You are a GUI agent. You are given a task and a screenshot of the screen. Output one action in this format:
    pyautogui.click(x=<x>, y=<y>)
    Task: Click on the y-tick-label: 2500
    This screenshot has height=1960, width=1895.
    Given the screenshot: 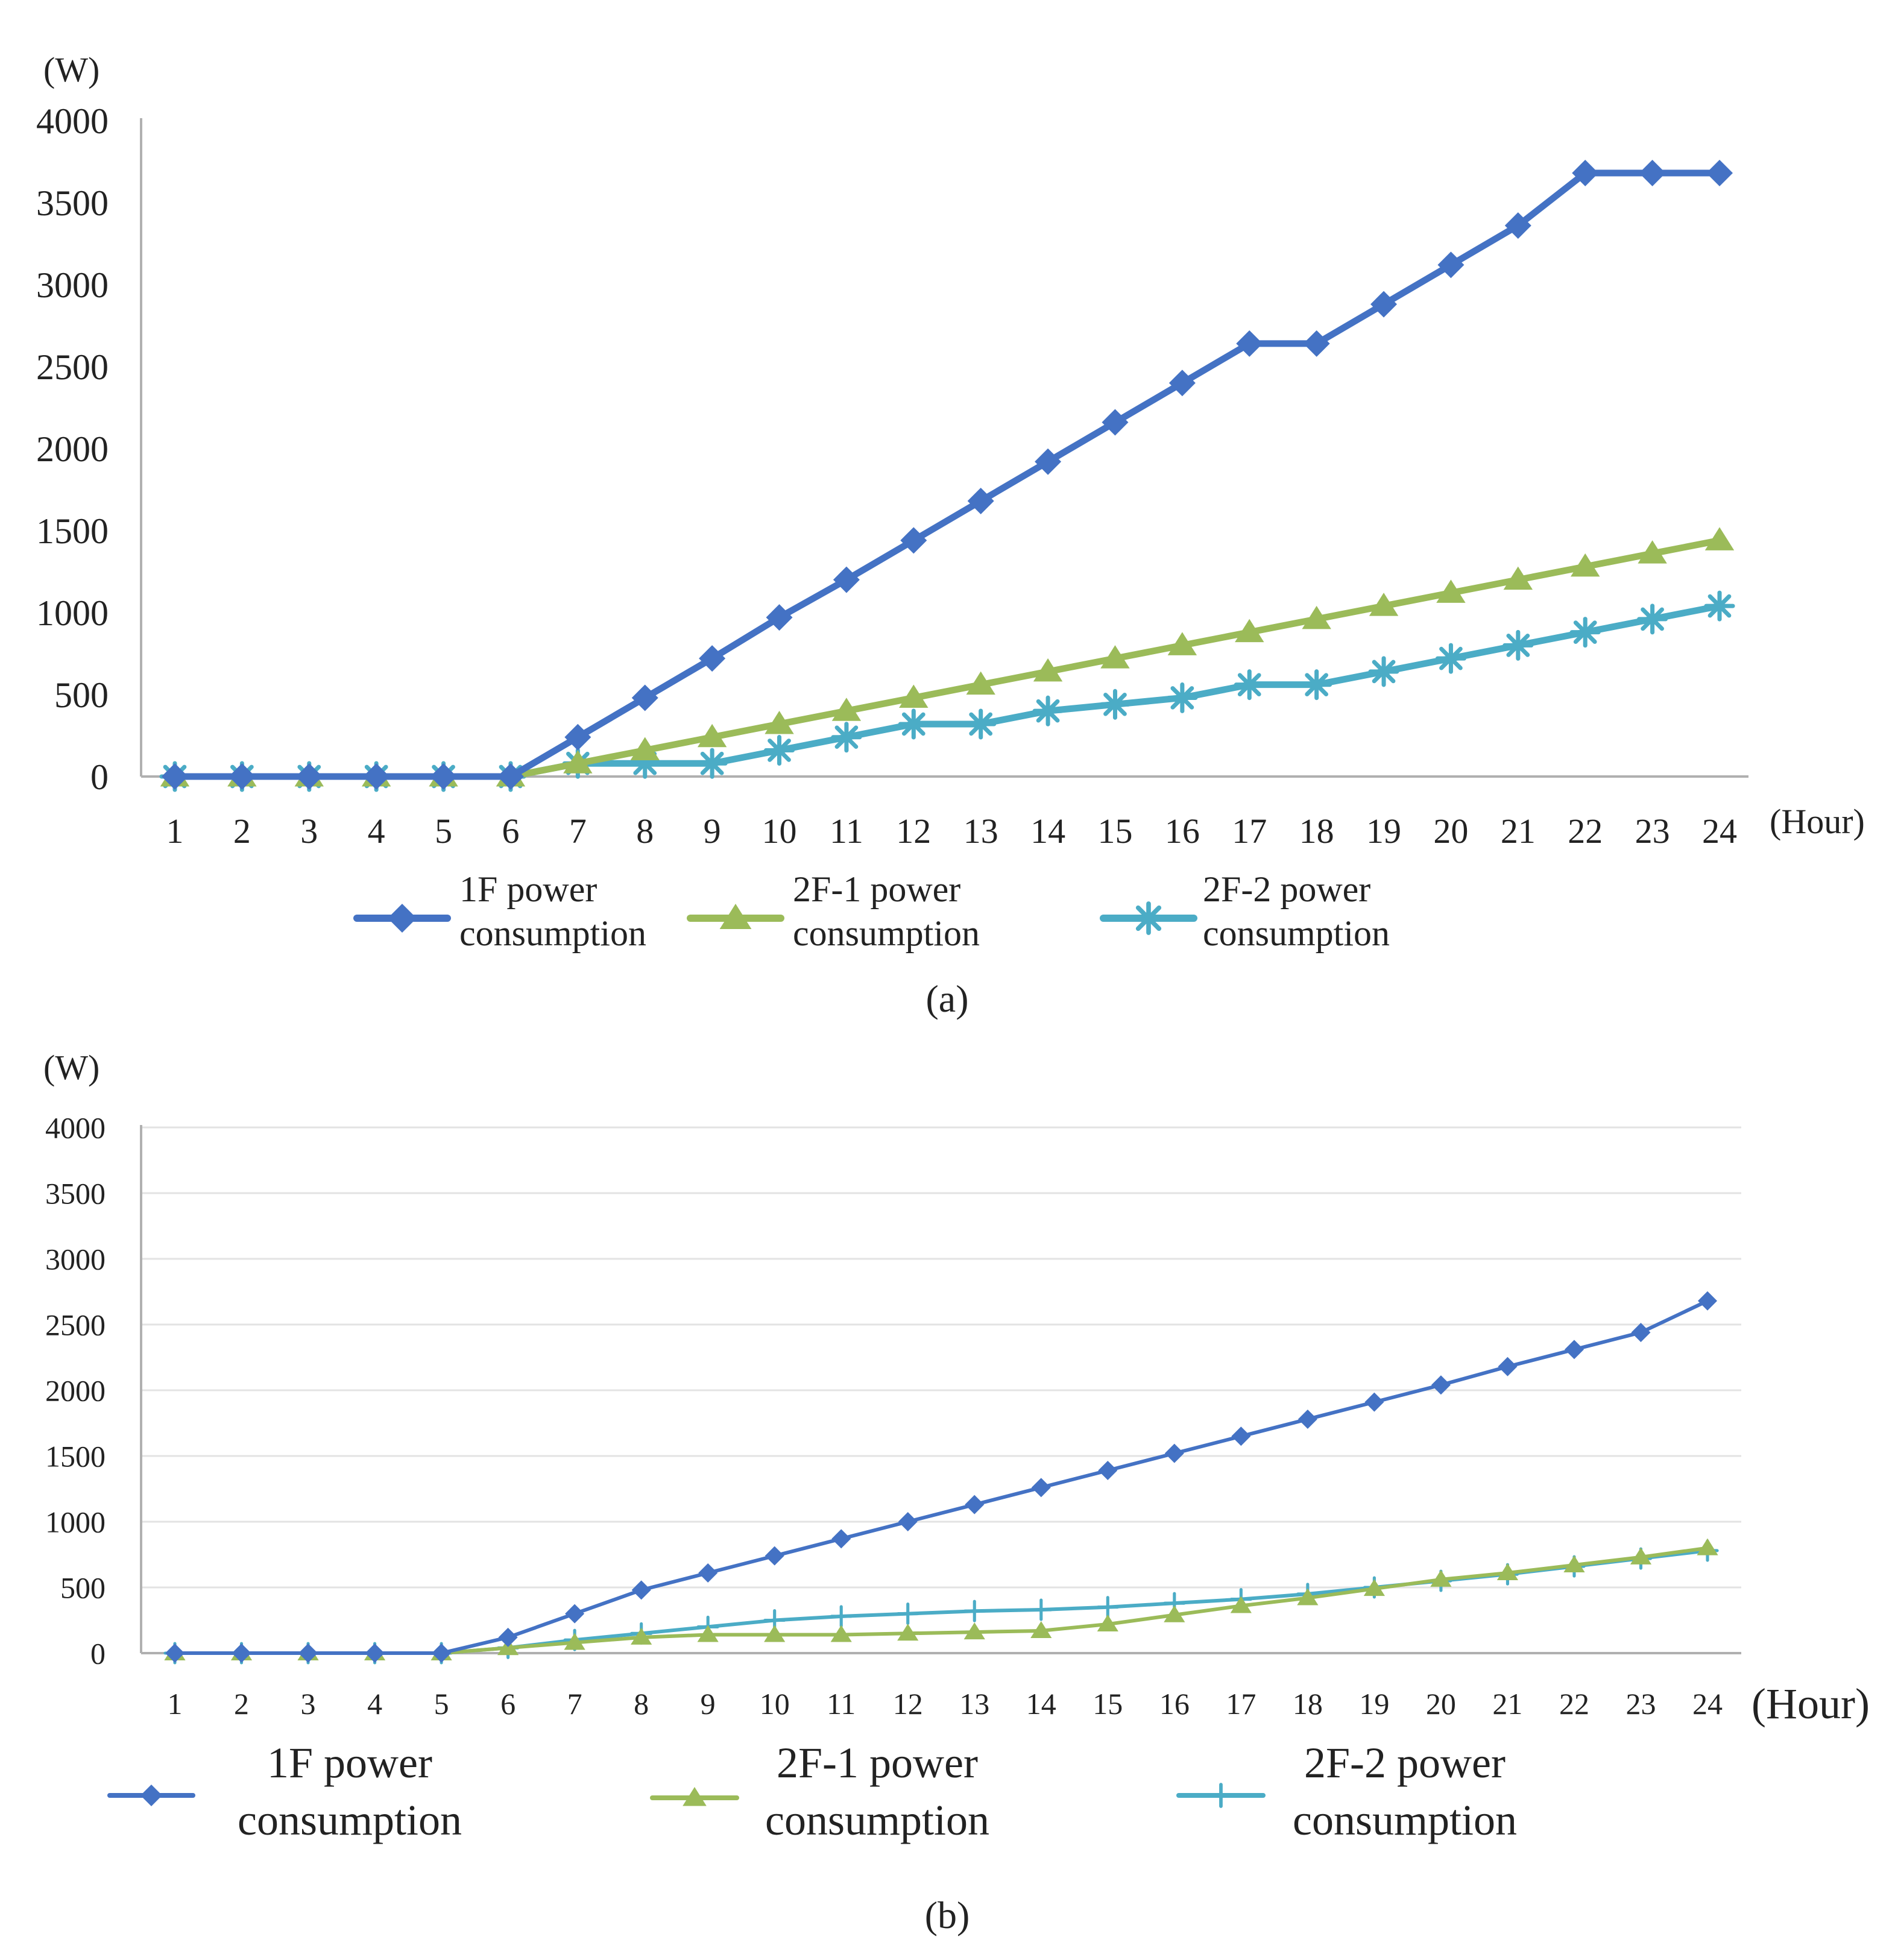 What is the action you would take?
    pyautogui.click(x=75, y=1325)
    